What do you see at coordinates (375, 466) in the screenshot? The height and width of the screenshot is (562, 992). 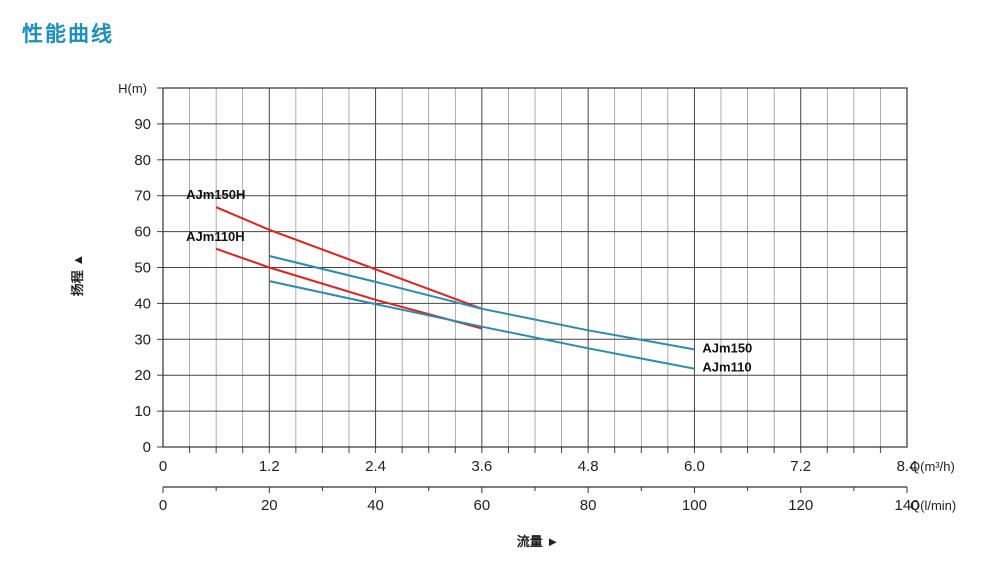 I see `x-tick-label: 2.4` at bounding box center [375, 466].